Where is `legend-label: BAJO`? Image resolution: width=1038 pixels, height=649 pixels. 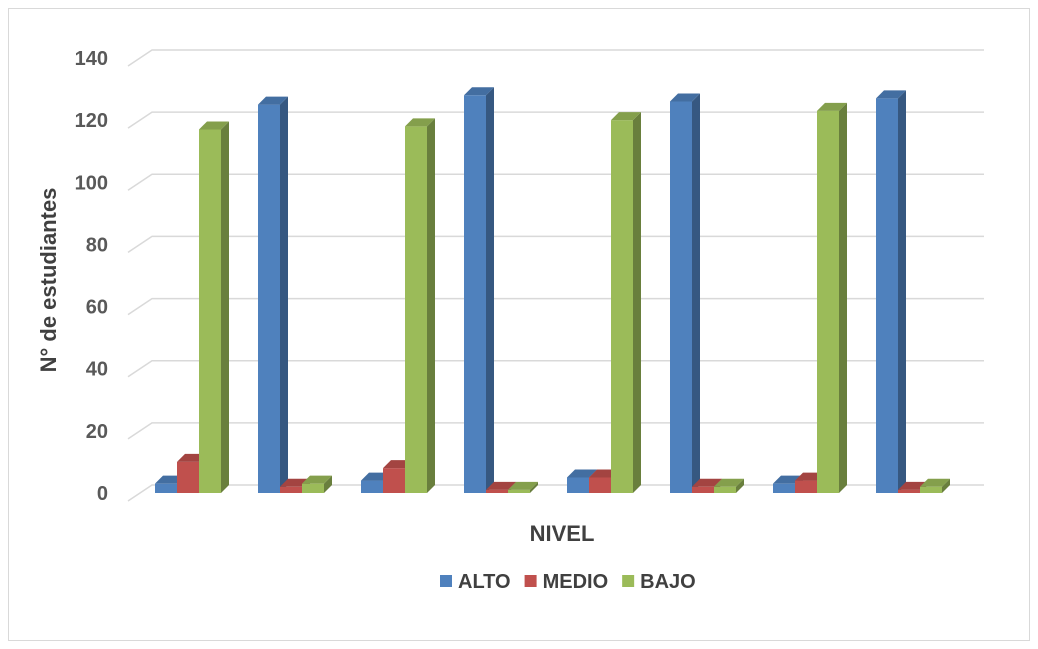
legend-label: BAJO is located at coordinates (668, 582).